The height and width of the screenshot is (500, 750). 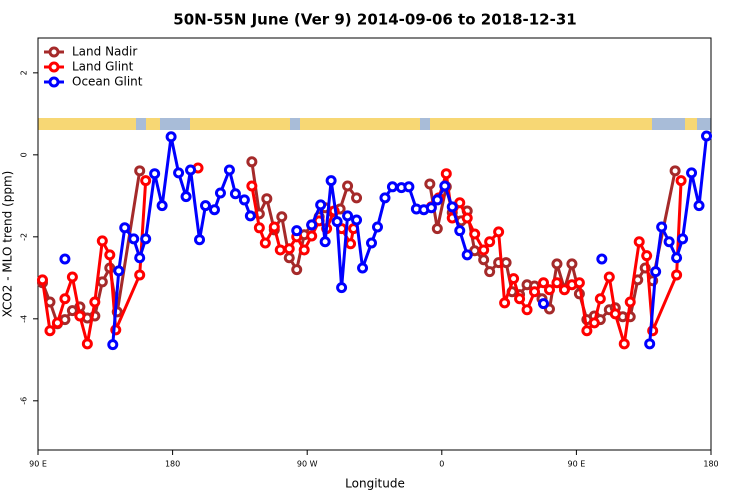 What do you see at coordinates (24, 72) in the screenshot?
I see `y-tick-label: 2` at bounding box center [24, 72].